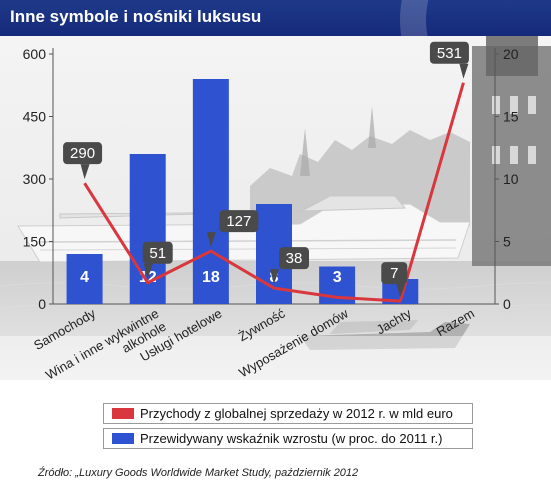  I want to click on x-tick-label: Razem, so click(455, 323).